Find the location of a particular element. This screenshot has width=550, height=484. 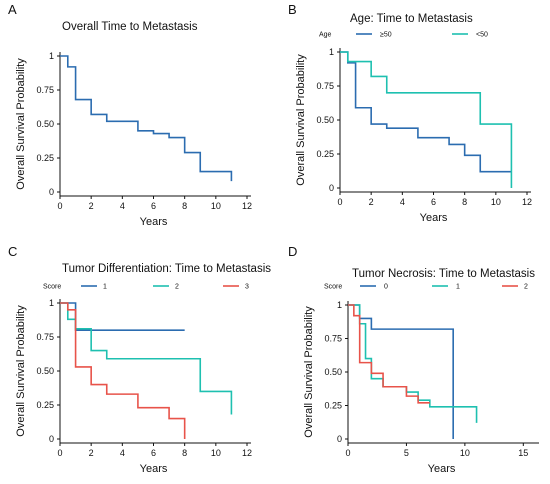

chart-title: Overall Time to Metastasis is located at coordinates (130, 27).